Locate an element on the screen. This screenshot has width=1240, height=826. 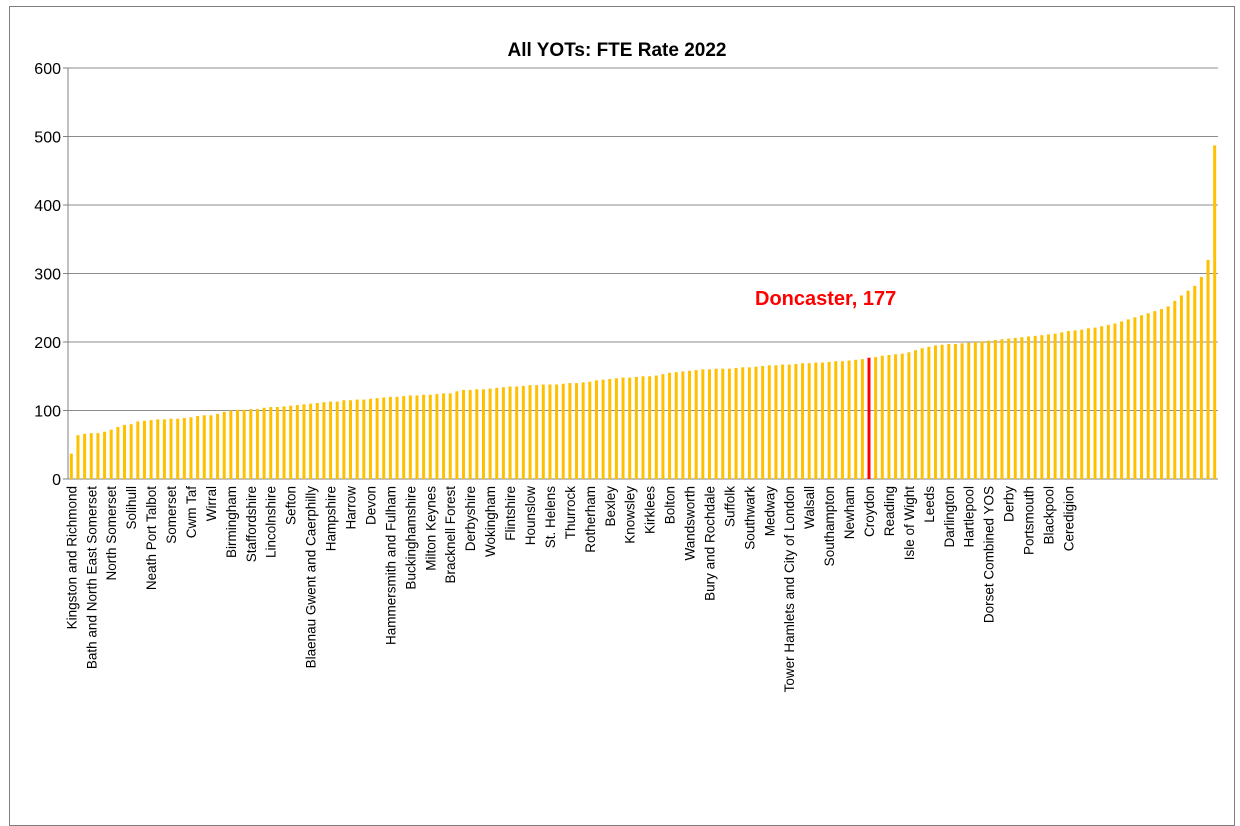
xtick-label: Staffordshire is located at coordinates (251, 524).